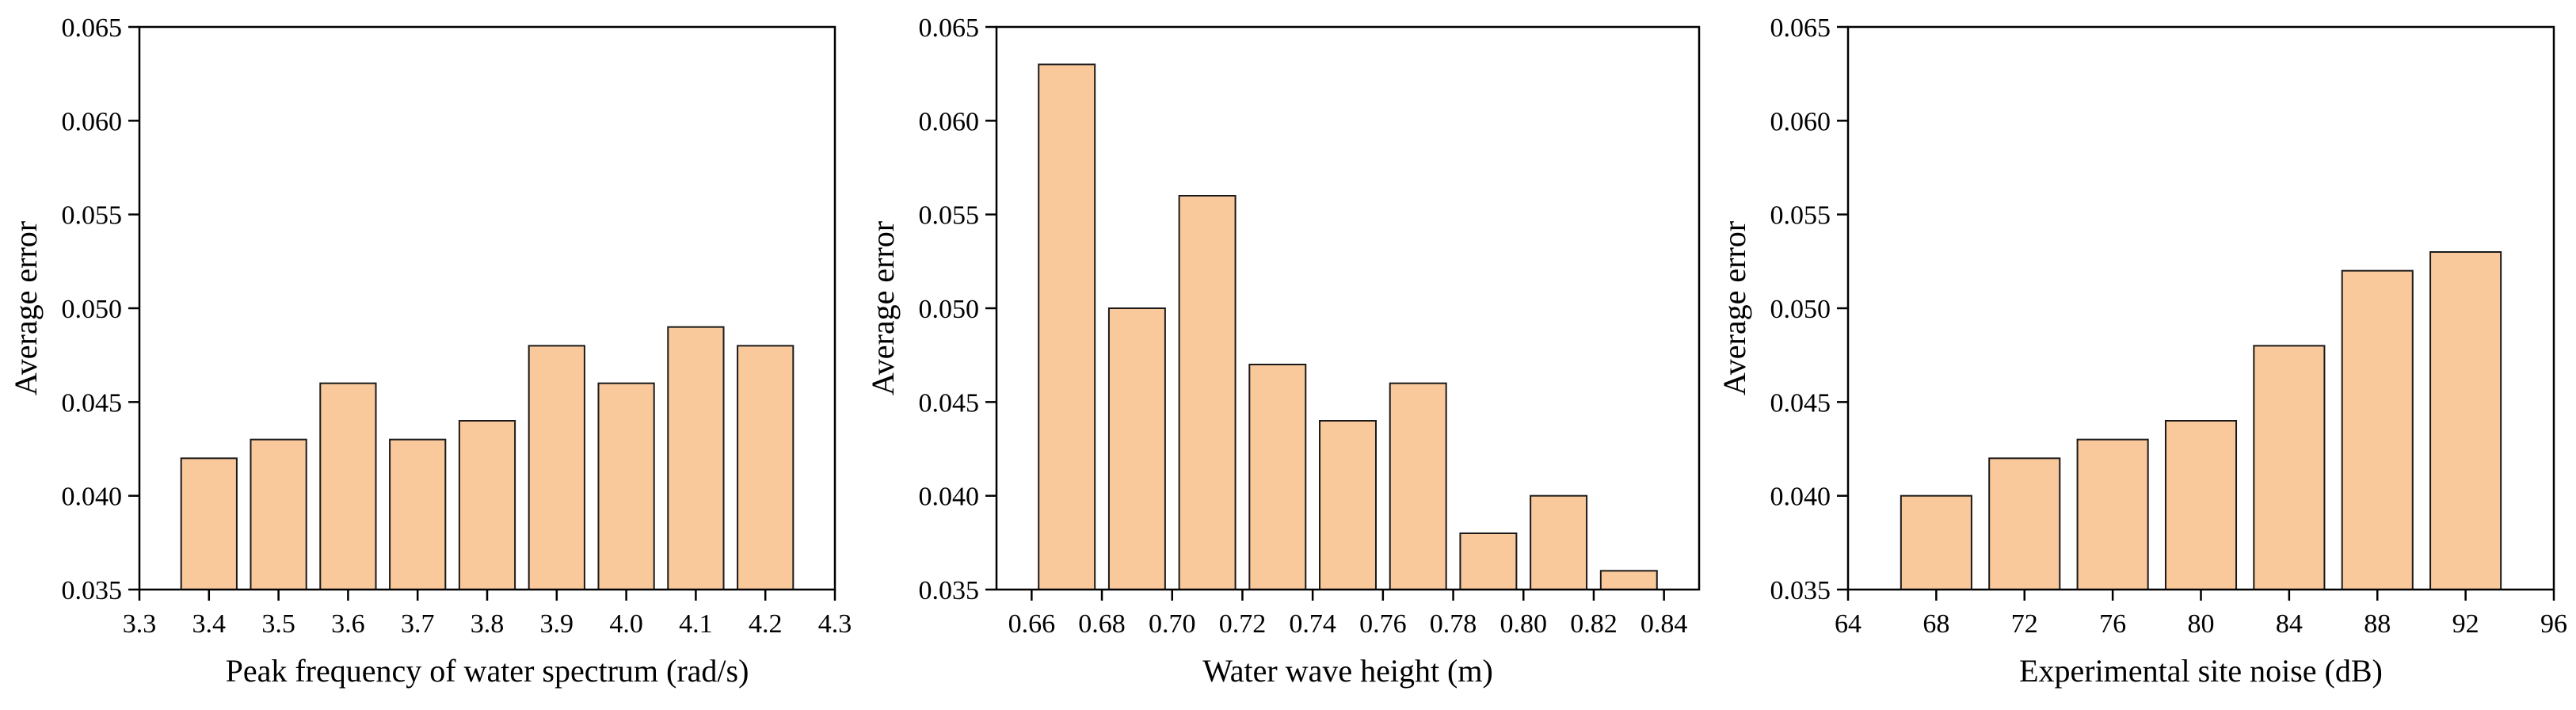 The image size is (2576, 710). What do you see at coordinates (1664, 624) in the screenshot?
I see `x-tick-label: 0.84` at bounding box center [1664, 624].